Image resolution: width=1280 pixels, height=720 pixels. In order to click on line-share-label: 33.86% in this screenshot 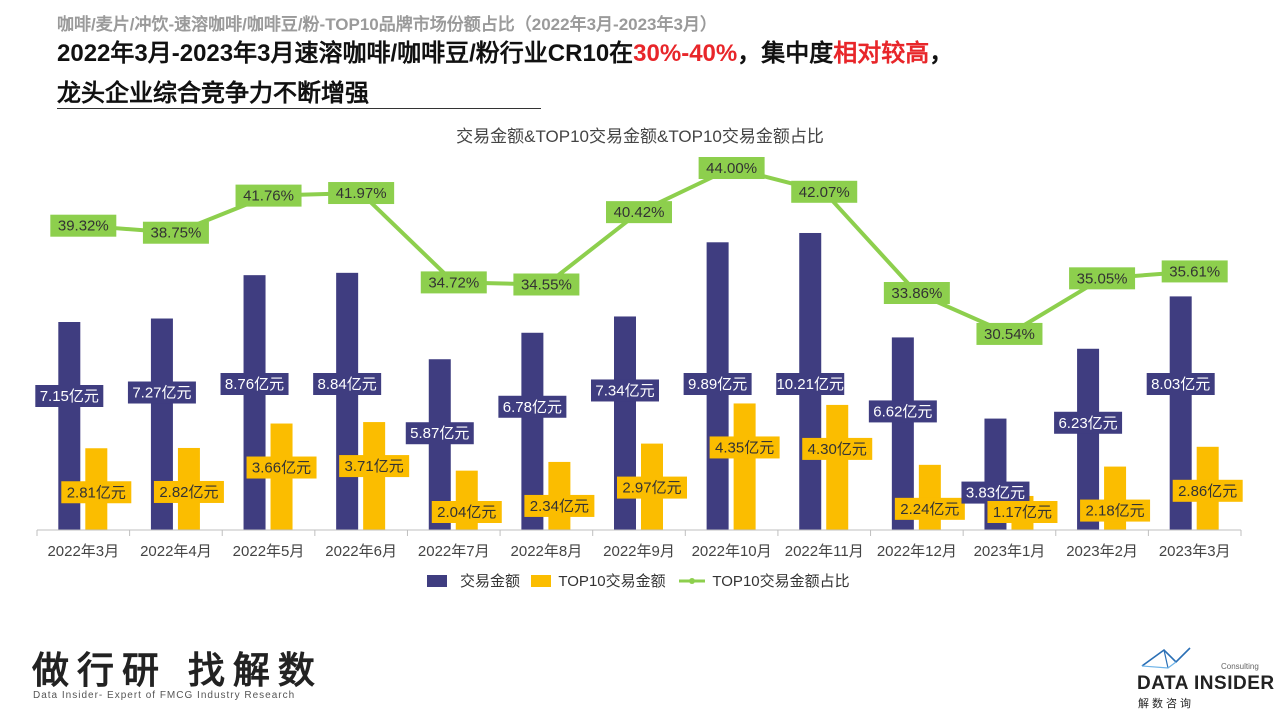, I will do `click(916, 293)`.